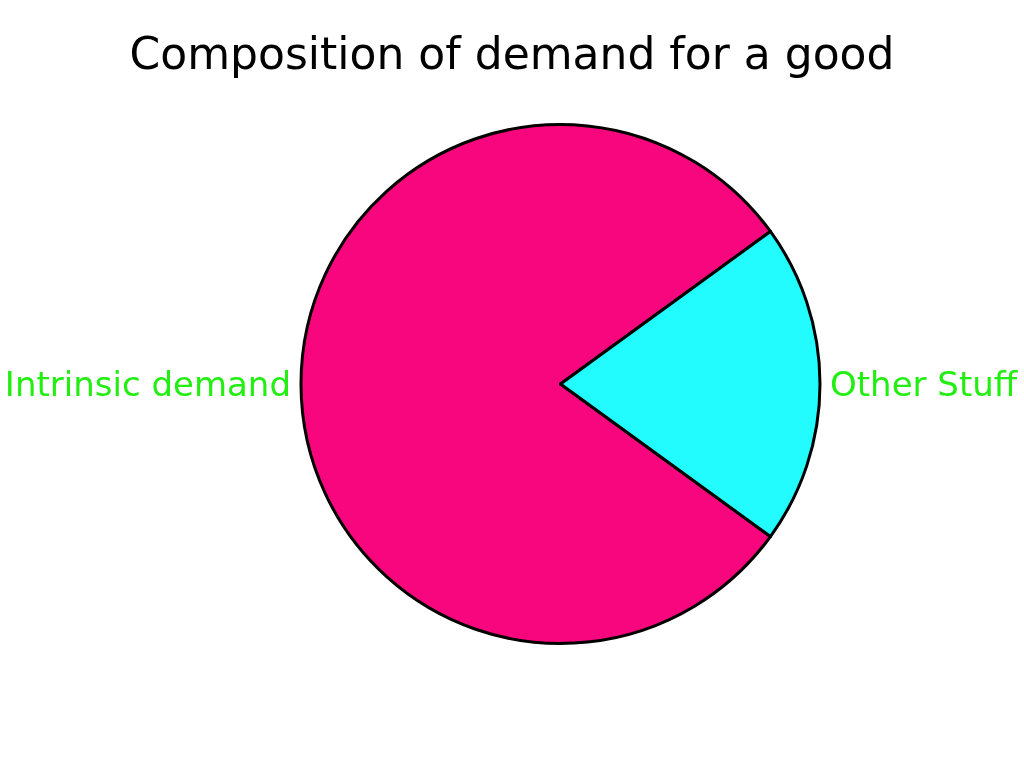  Describe the element at coordinates (924, 384) in the screenshot. I see `slice-label: Other Stuff` at that location.